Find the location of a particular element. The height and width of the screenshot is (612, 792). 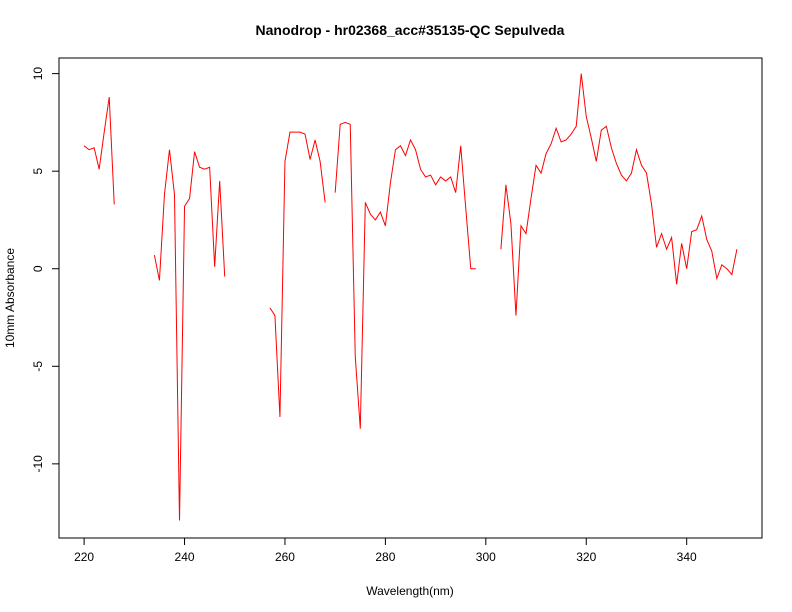

x-tick-label: 340 is located at coordinates (687, 557).